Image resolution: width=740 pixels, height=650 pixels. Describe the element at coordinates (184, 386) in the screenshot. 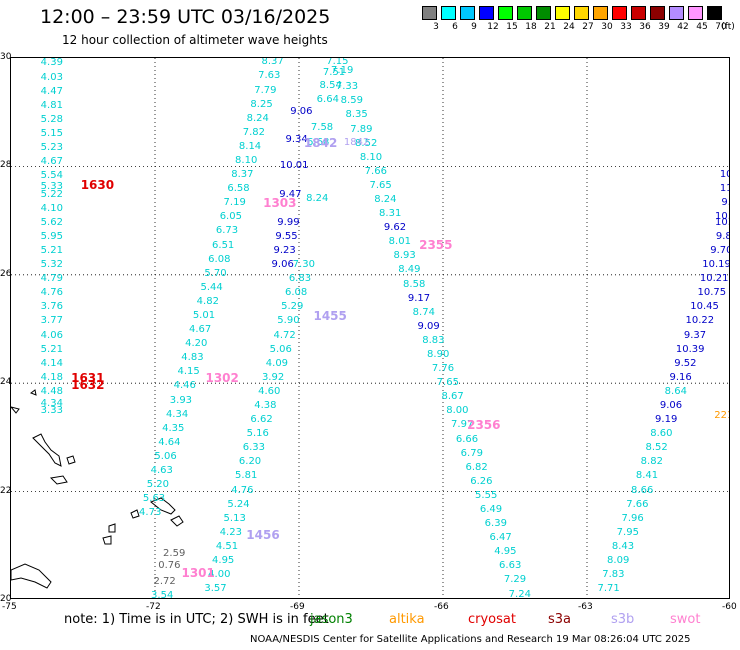

I see `wave-height-label: 4.46` at that location.